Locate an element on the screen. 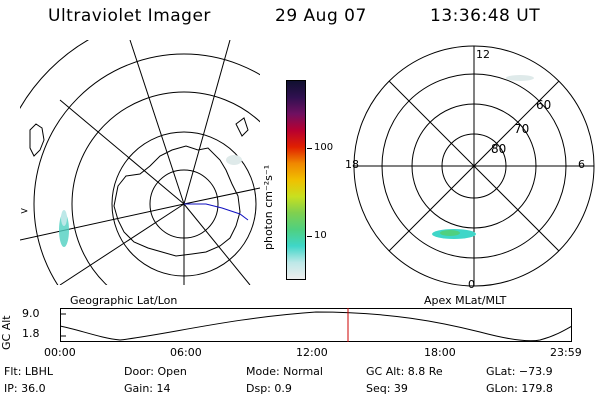 The width and height of the screenshot is (600, 400). altitude-plot-frame is located at coordinates (316, 325).